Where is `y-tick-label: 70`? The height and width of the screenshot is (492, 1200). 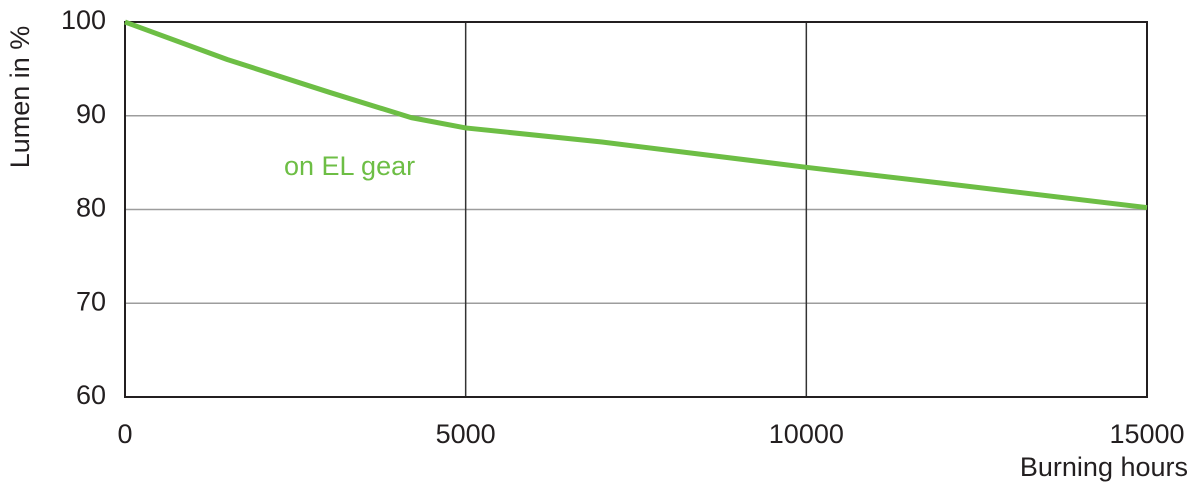
y-tick-label: 70 is located at coordinates (91, 301).